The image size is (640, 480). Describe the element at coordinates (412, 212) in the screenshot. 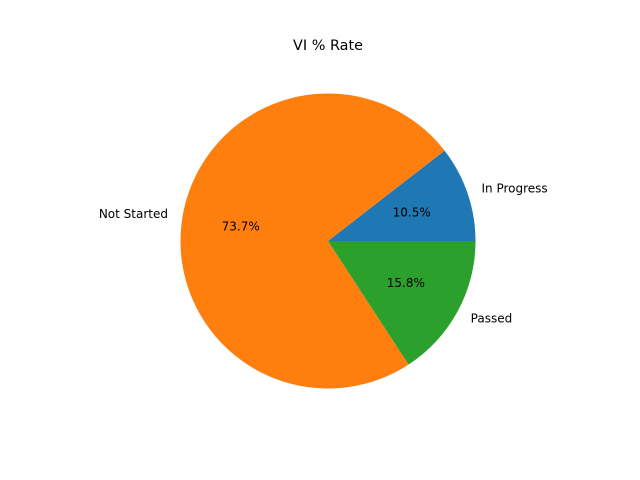

I see `pct-label-in-progress: 10.5%` at that location.